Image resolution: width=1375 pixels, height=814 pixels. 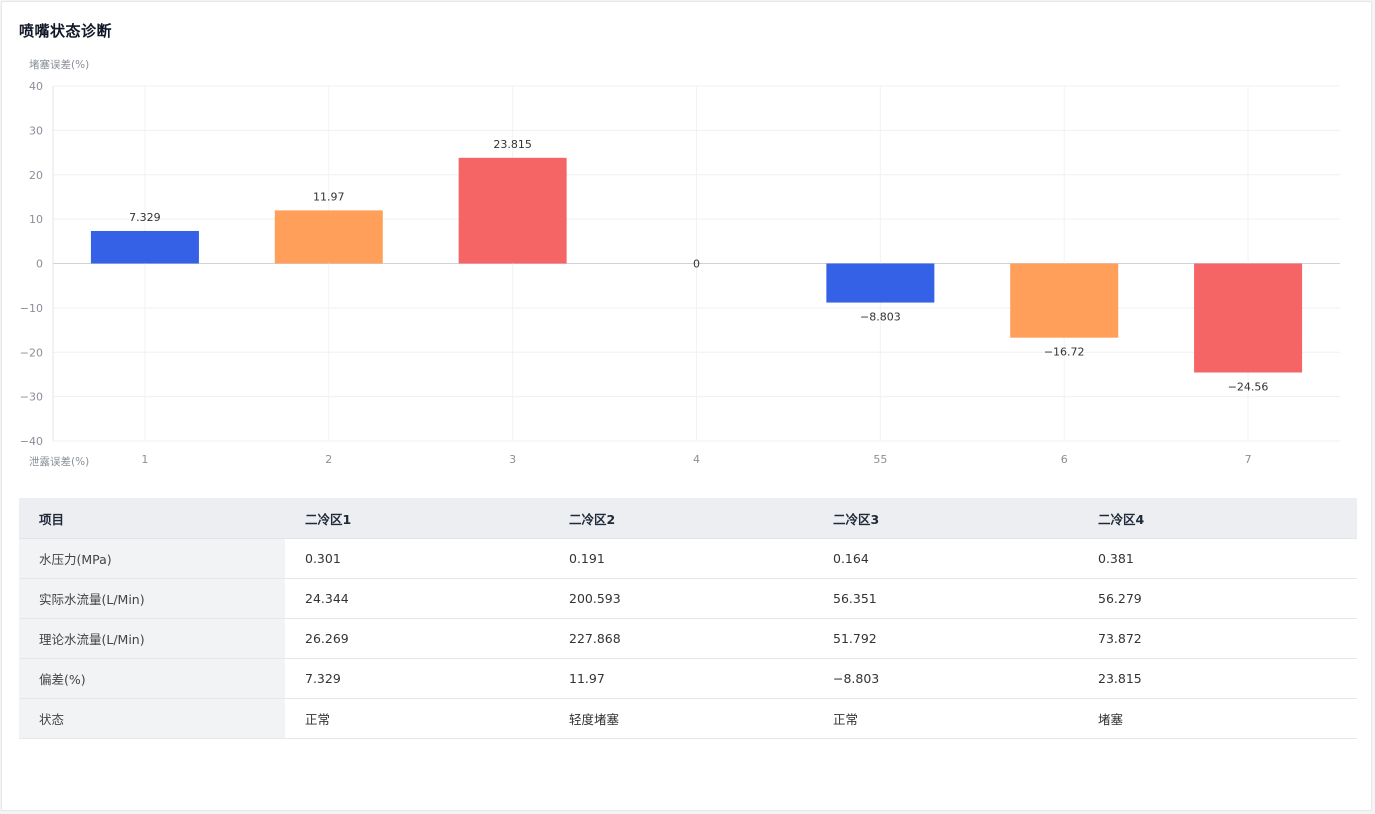 What do you see at coordinates (880, 317) in the screenshot?
I see `data-label: −8.803` at bounding box center [880, 317].